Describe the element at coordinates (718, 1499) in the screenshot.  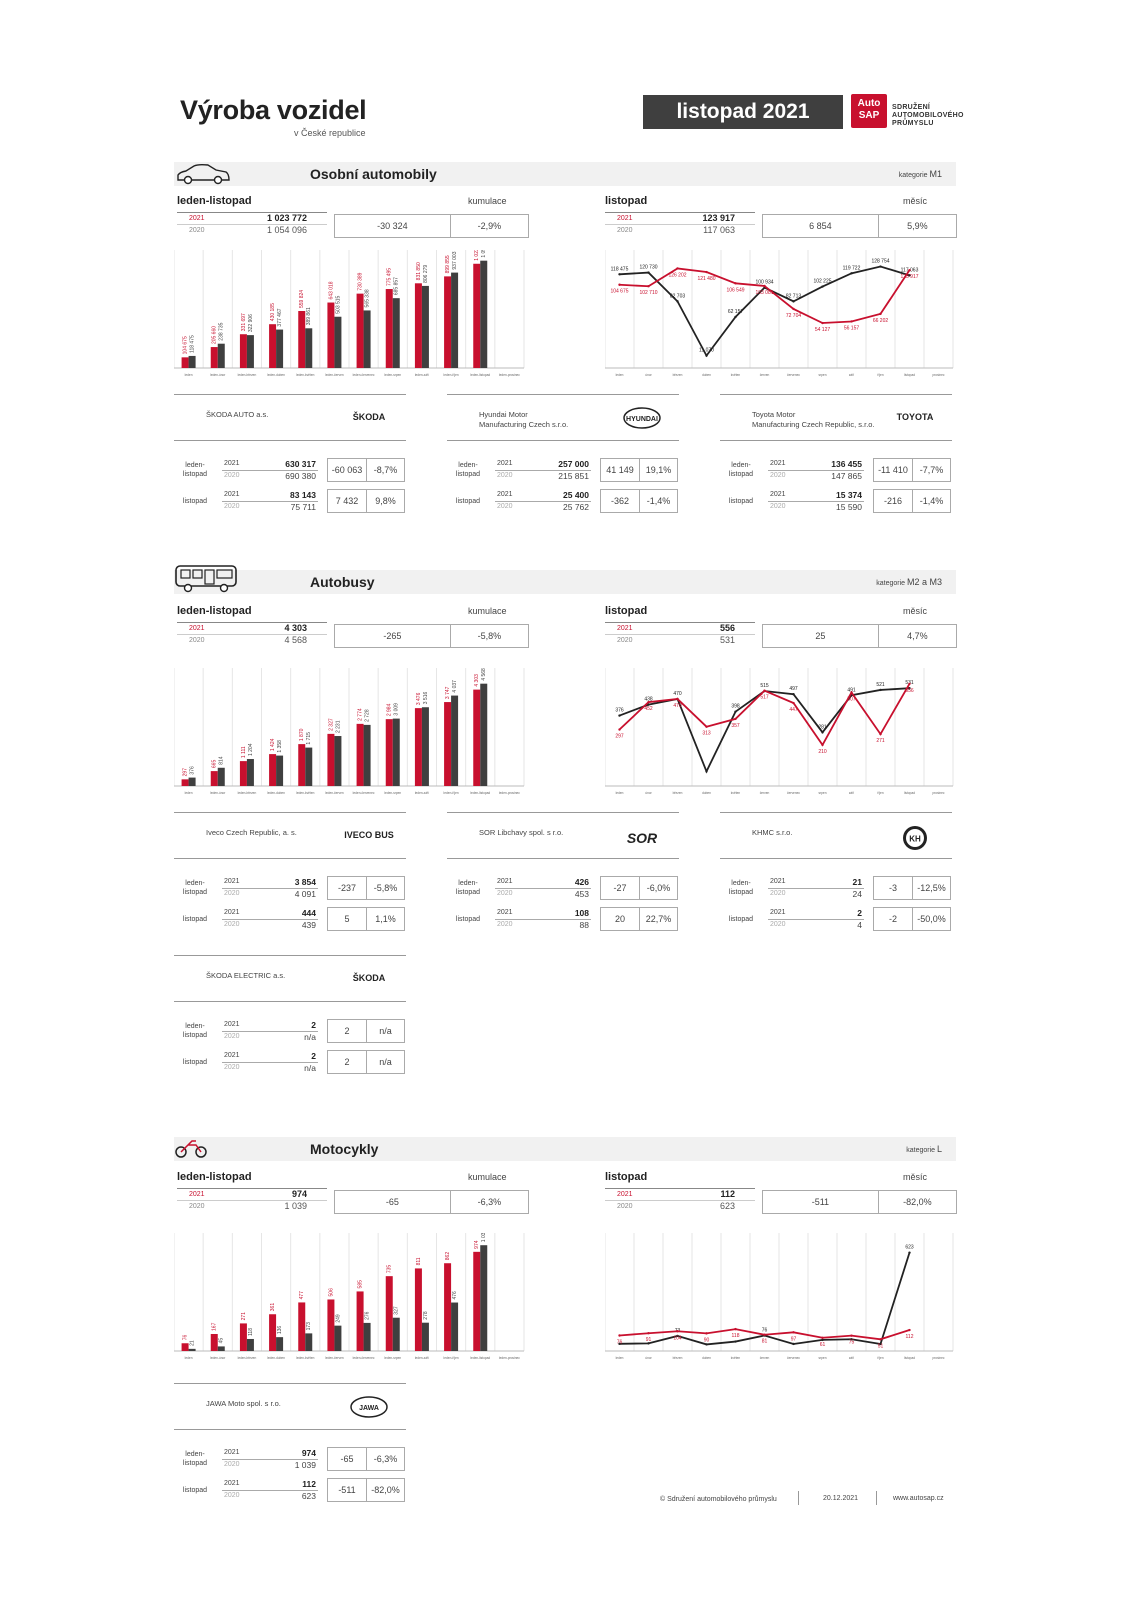
I see `footer-copyright: © Sdružení automobilového průmyslu` at that location.